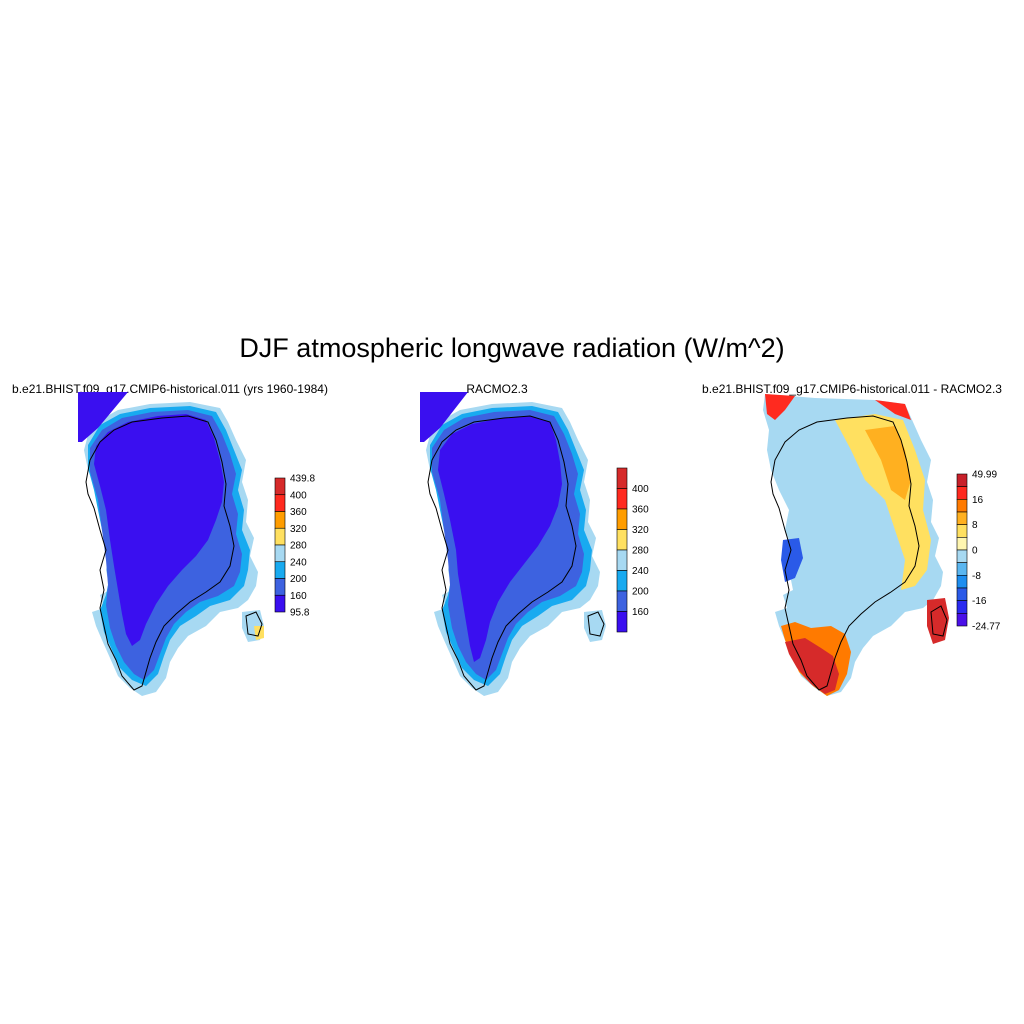 The width and height of the screenshot is (1024, 1024). Describe the element at coordinates (883, 502) in the screenshot. I see `diff-yellow-east` at that location.